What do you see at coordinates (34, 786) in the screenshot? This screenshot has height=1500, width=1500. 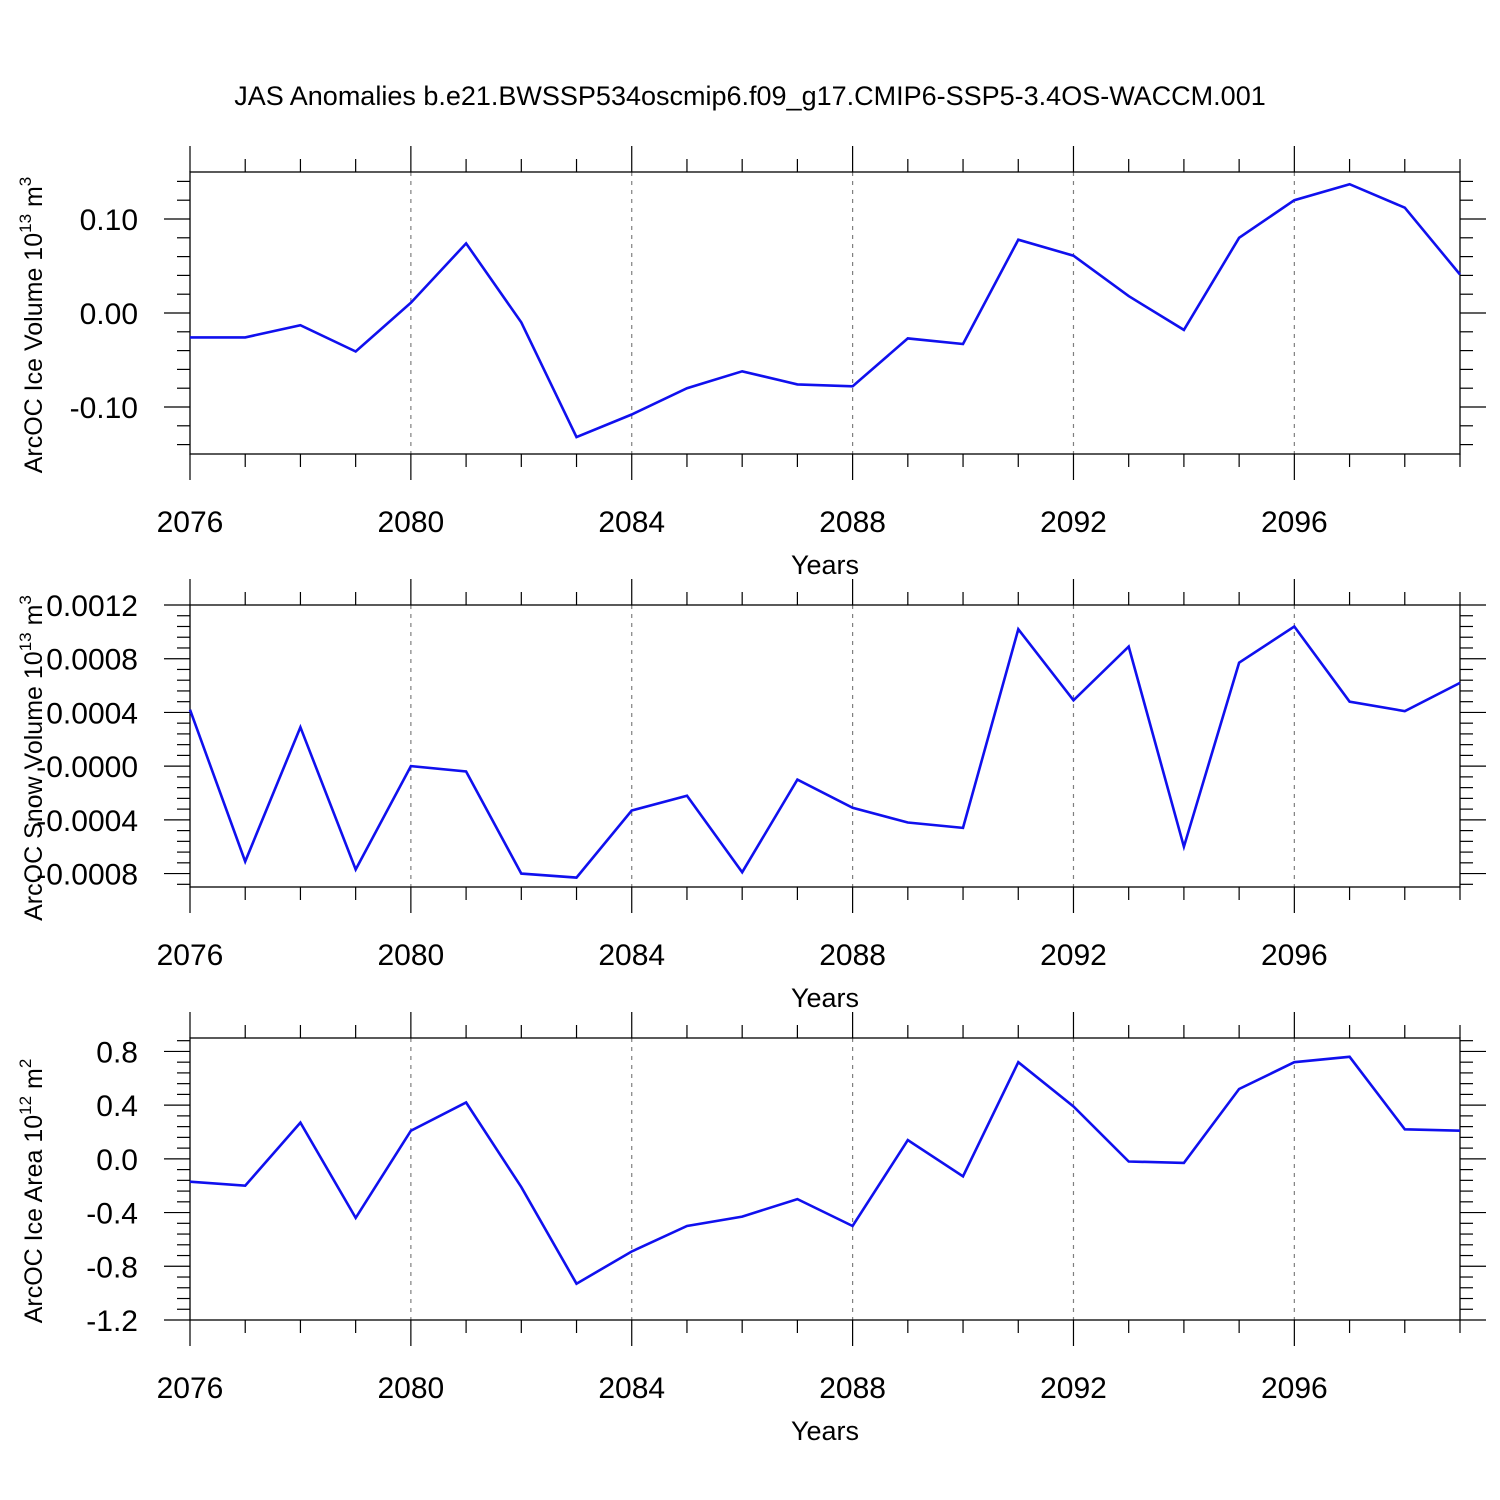 I see `y-axis-label-text: ArcOC Snow Volume 10` at bounding box center [34, 786].